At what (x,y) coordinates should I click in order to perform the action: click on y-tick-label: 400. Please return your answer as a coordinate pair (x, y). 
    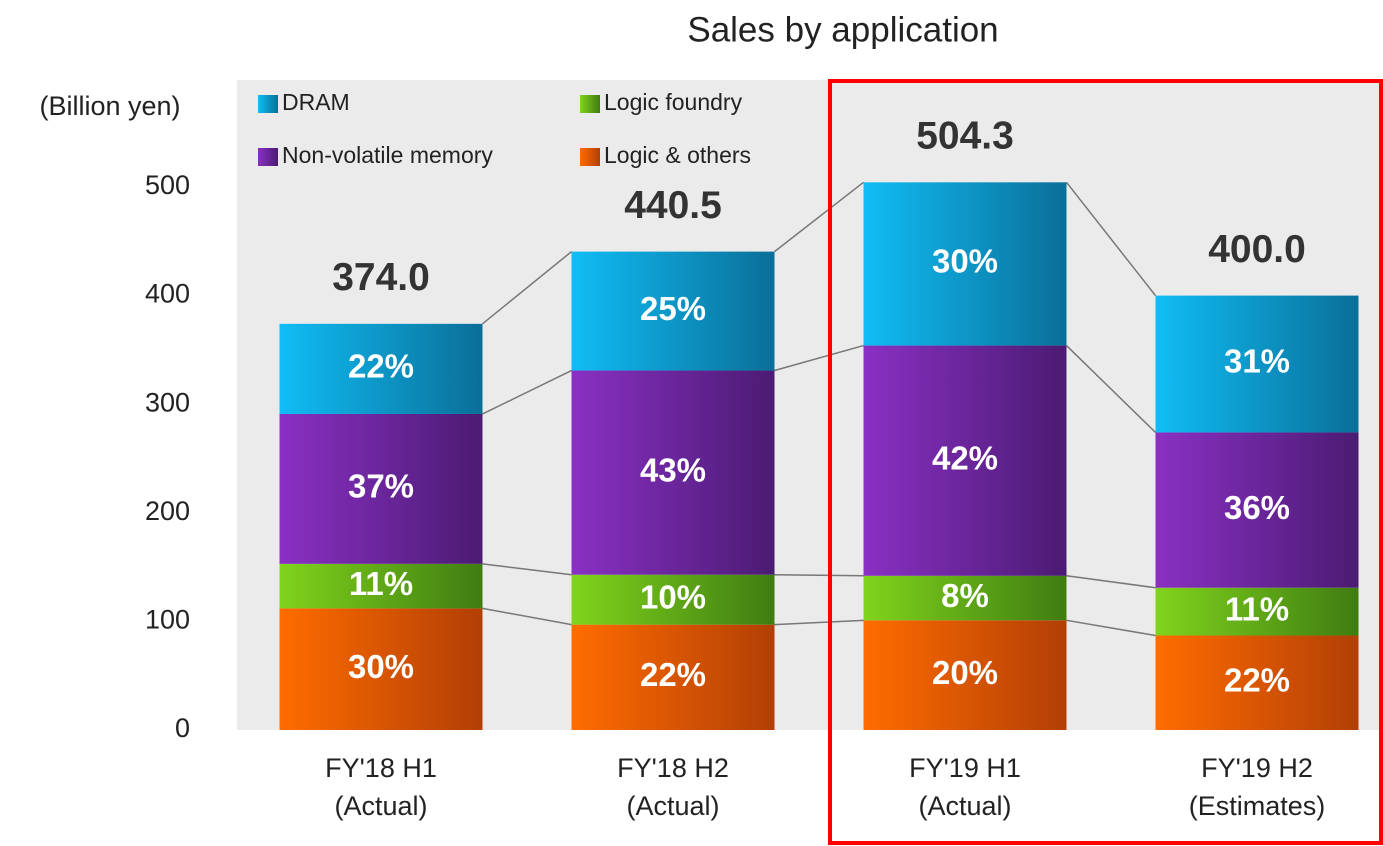
    Looking at the image, I should click on (167, 294).